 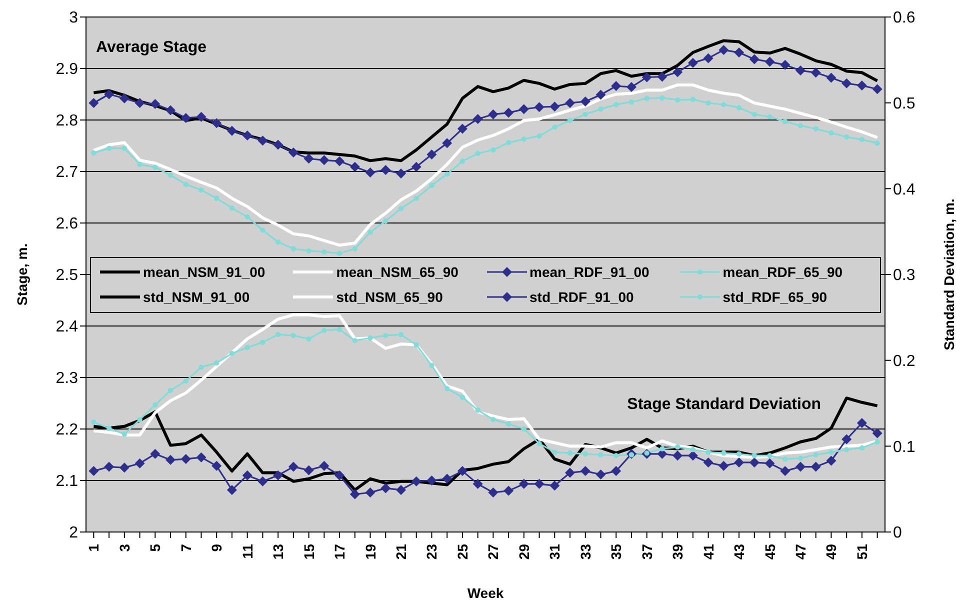 What do you see at coordinates (904, 361) in the screenshot?
I see `y2-tick-label: 0.2` at bounding box center [904, 361].